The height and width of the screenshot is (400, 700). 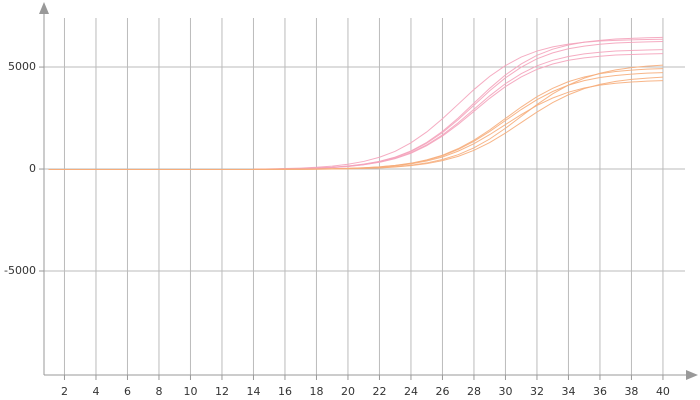 I want to click on x-tick-label: 14, so click(x=253, y=391).